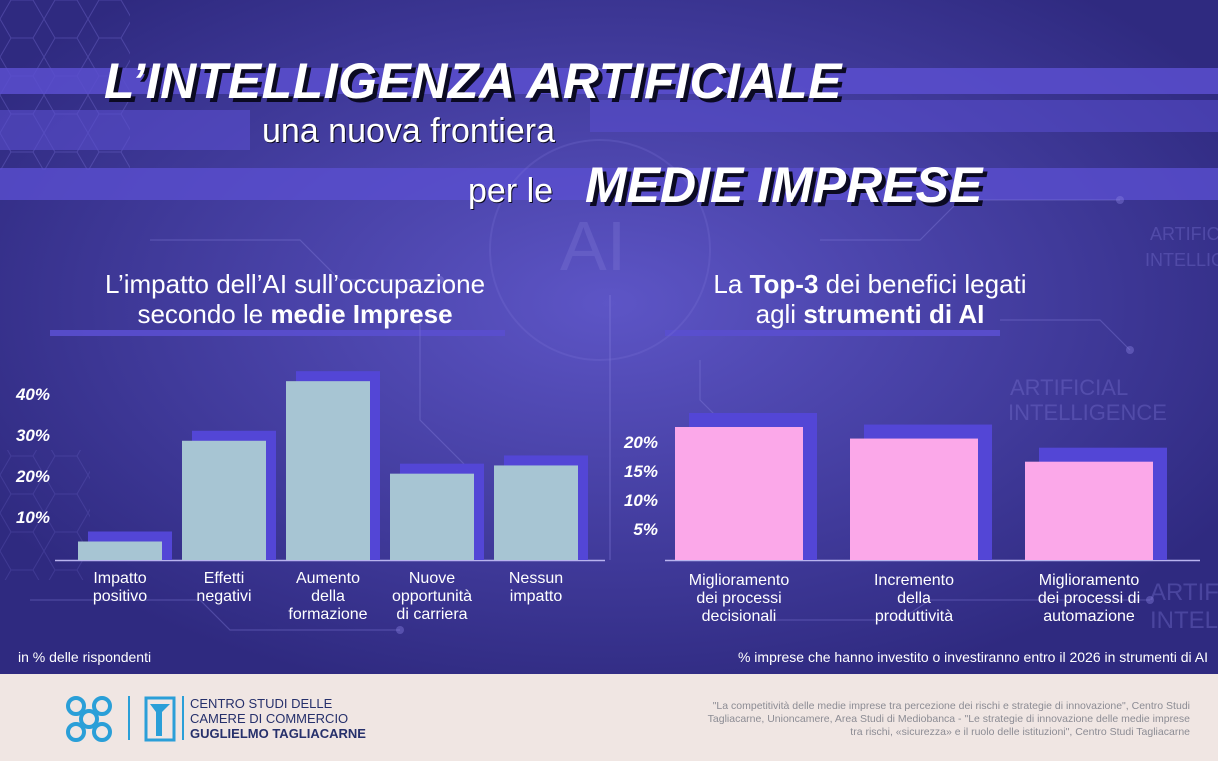 The image size is (1218, 761). What do you see at coordinates (269, 718) in the screenshot?
I see `org-line-2: CAMERE DI COMMERCIO` at bounding box center [269, 718].